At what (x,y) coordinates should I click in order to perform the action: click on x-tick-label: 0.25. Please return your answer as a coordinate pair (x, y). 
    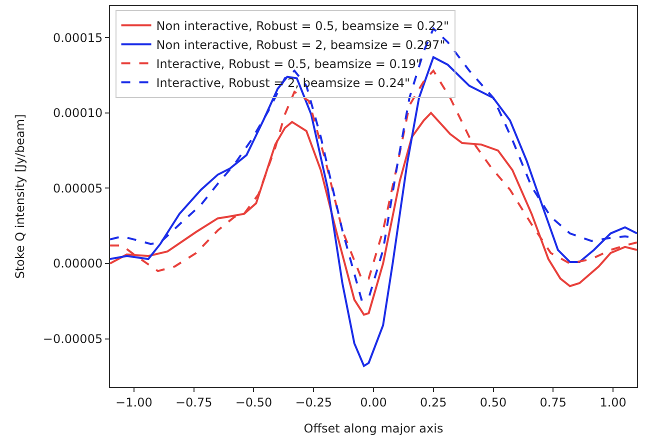
    Looking at the image, I should click on (433, 402).